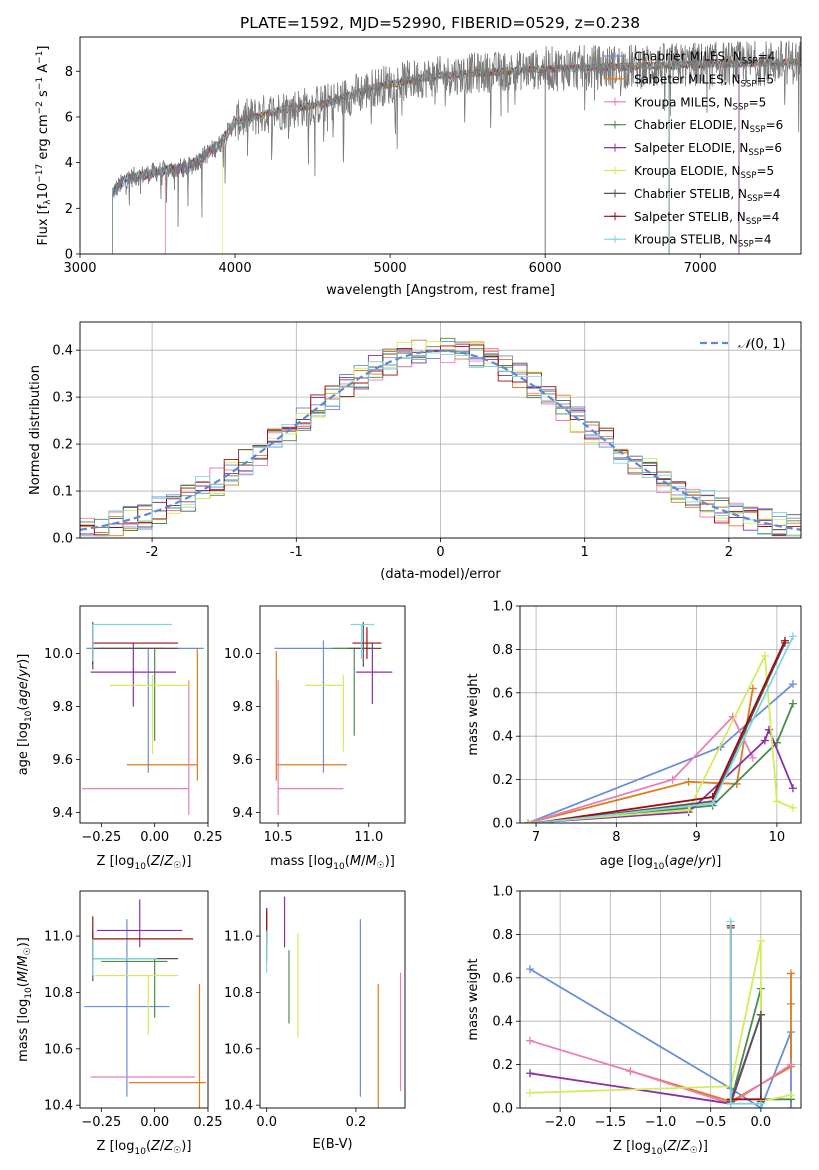 The width and height of the screenshot is (819, 1170). What do you see at coordinates (704, 172) in the screenshot?
I see `legend-label-5: Kroupa ELODIE, NSSP=5` at bounding box center [704, 172].